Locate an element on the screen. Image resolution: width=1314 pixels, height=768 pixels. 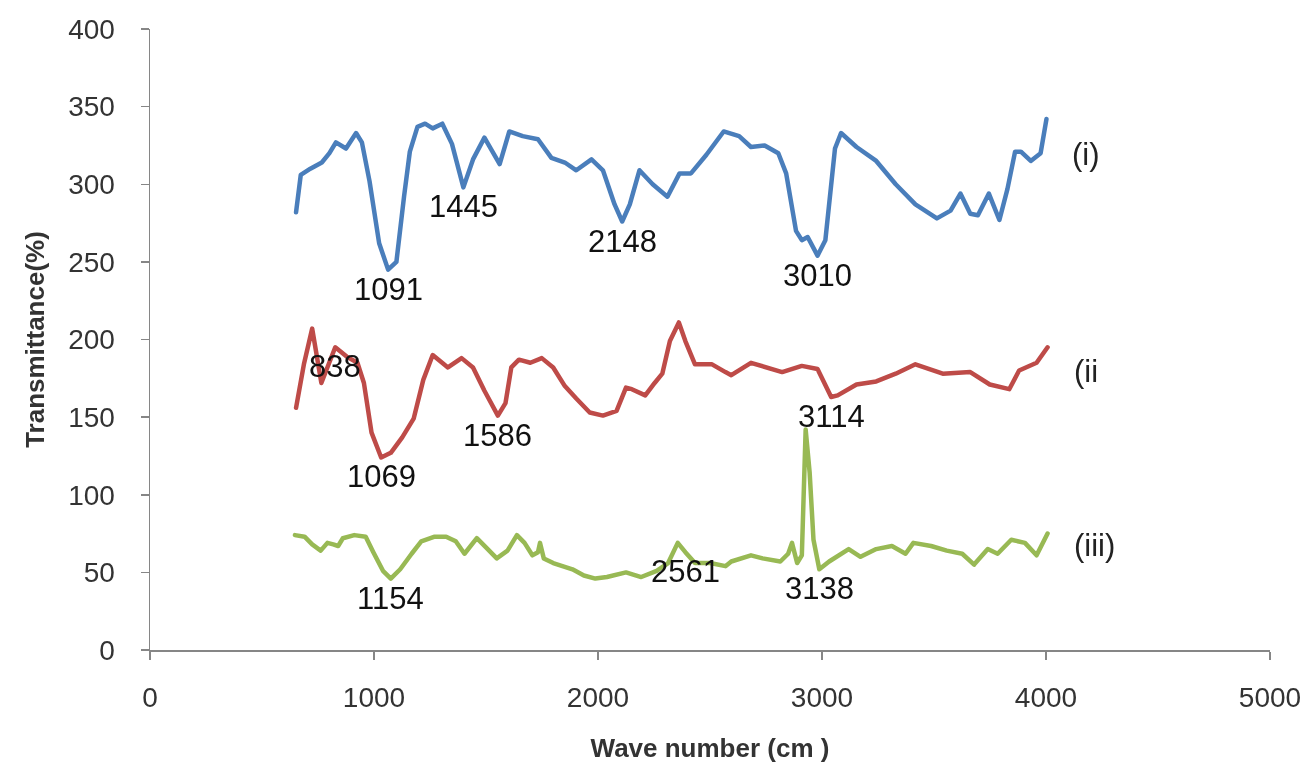
x-tick-label: 2000 is located at coordinates (598, 698).